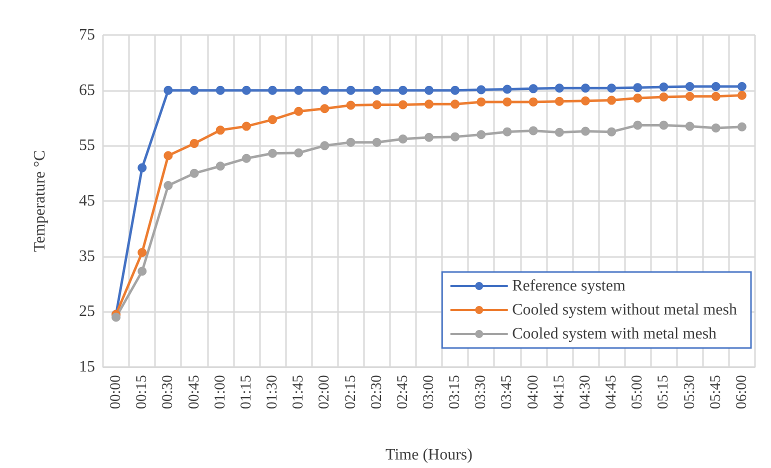 This screenshot has width=771, height=468. What do you see at coordinates (376, 392) in the screenshot?
I see `x-tick-label: 02:30` at bounding box center [376, 392].